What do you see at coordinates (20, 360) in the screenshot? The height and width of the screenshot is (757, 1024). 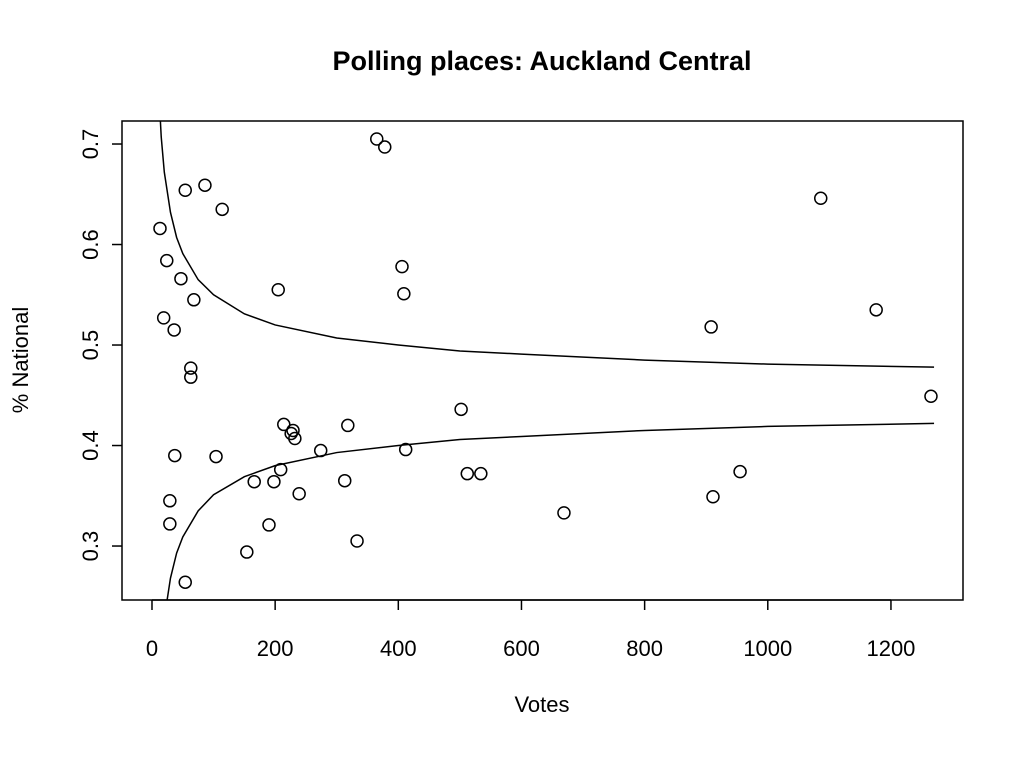 I see `y-axis-label: % National` at bounding box center [20, 360].